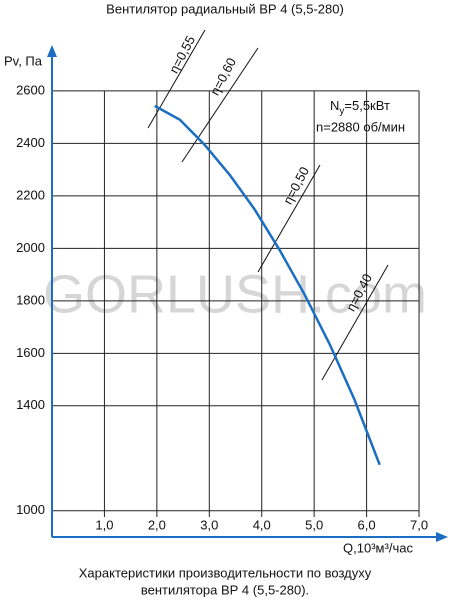 The height and width of the screenshot is (600, 450). What do you see at coordinates (30, 142) in the screenshot?
I see `y-tick-label: 2400` at bounding box center [30, 142].